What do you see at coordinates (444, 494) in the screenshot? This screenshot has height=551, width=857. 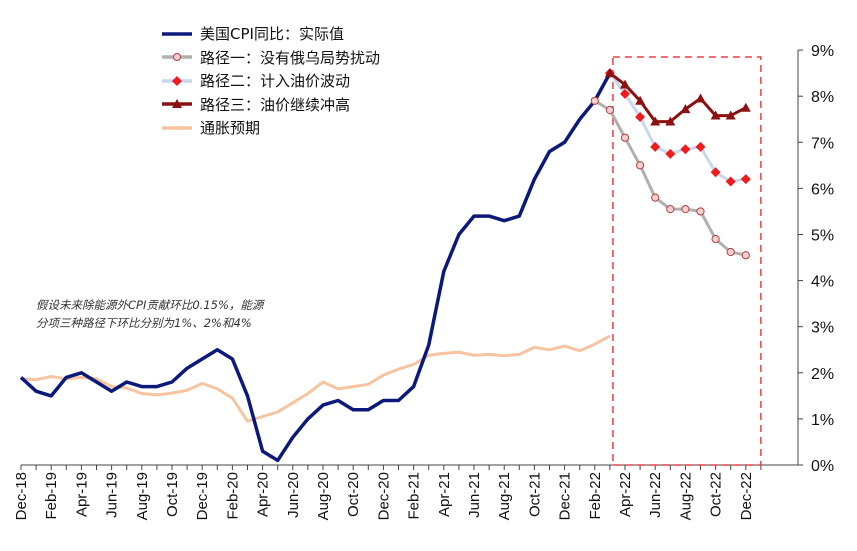 I see `x-tick-label: Apr-21` at bounding box center [444, 494].